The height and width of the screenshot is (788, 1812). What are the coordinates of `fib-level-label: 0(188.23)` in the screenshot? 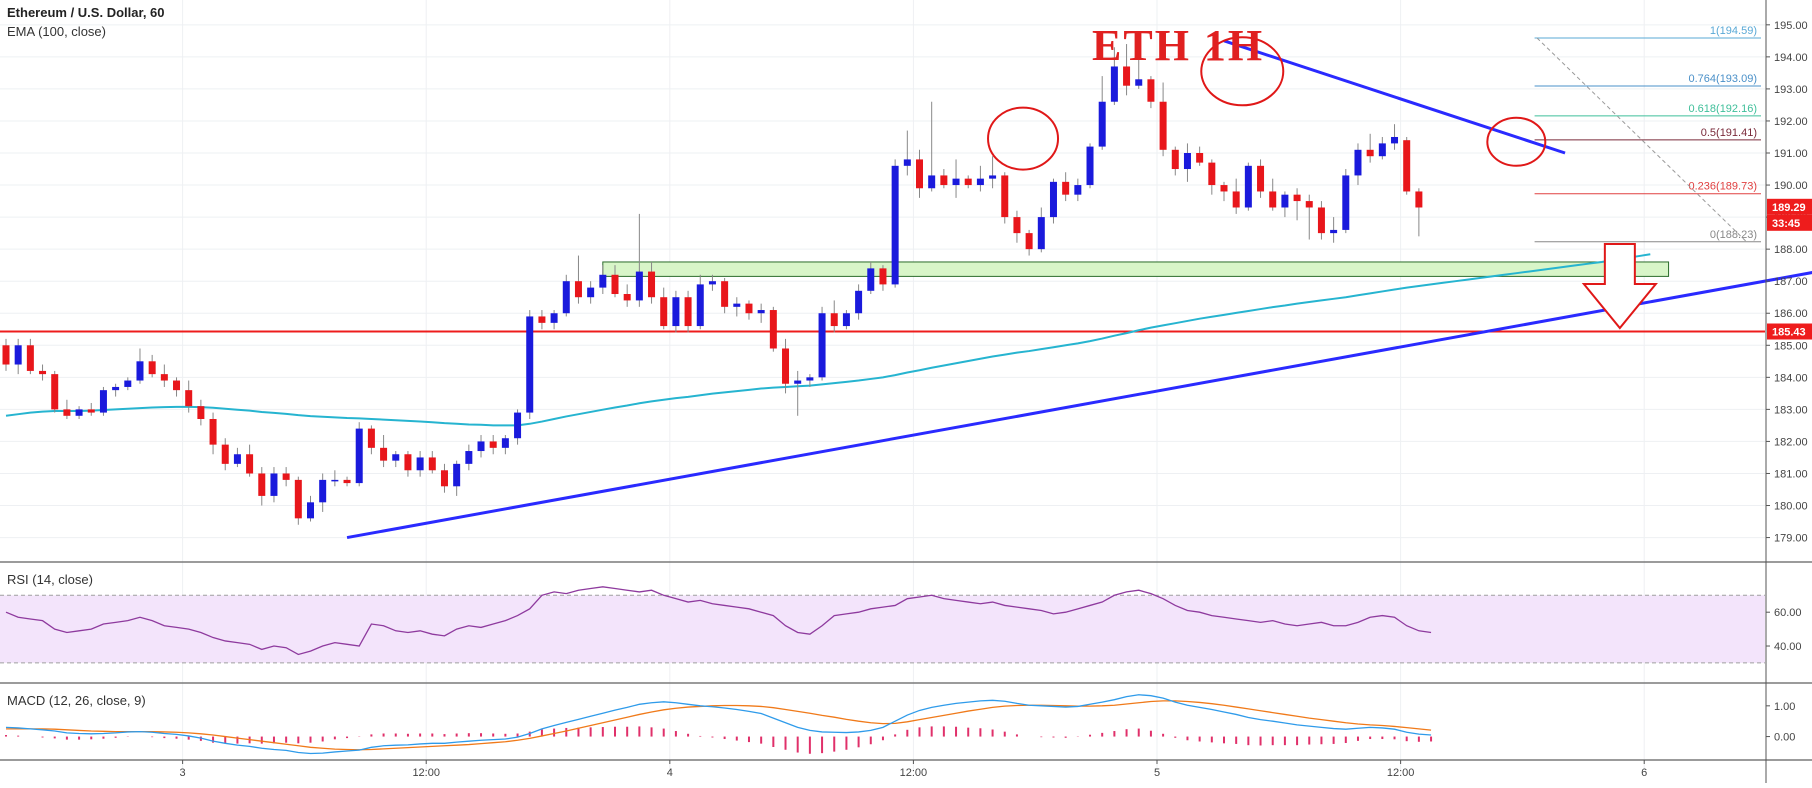 It's located at (1733, 235).